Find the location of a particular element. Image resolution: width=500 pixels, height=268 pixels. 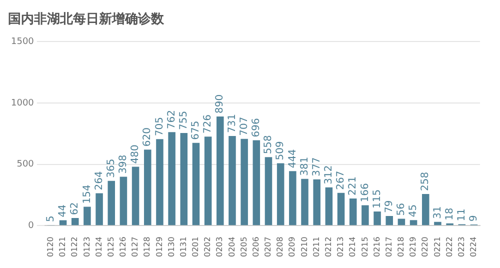

x-tick-label: 0222 is located at coordinates (449, 246).